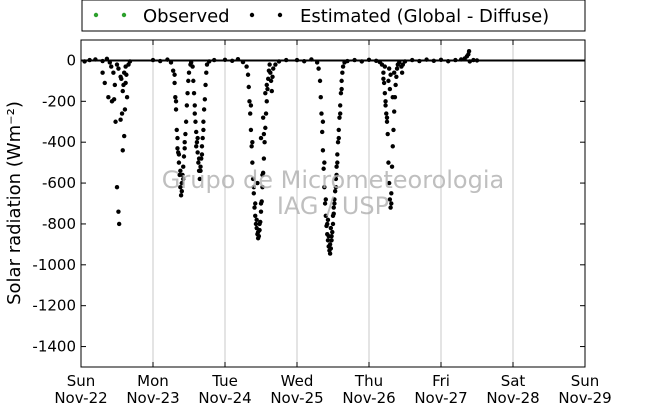 The image size is (650, 409). Describe the element at coordinates (297, 381) in the screenshot. I see `x-tick-label-day: Wed` at that location.